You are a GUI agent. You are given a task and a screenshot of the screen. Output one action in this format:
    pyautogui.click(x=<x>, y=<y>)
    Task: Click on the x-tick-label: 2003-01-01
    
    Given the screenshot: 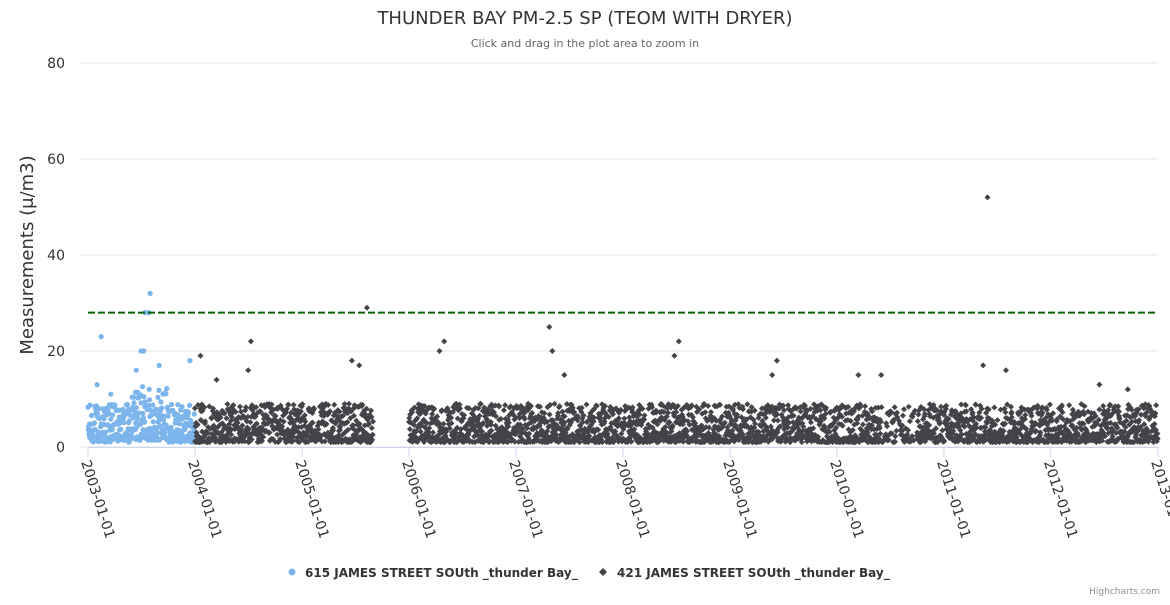 What is the action you would take?
    pyautogui.click(x=97, y=499)
    